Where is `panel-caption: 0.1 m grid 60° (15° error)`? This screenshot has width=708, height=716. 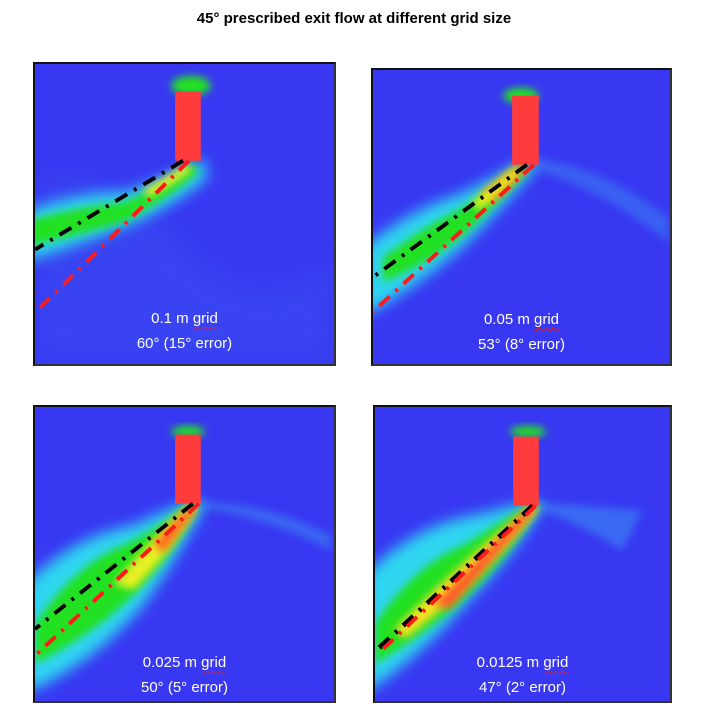
panel-caption: 0.1 m grid 60° (15° error) is located at coordinates (184, 331).